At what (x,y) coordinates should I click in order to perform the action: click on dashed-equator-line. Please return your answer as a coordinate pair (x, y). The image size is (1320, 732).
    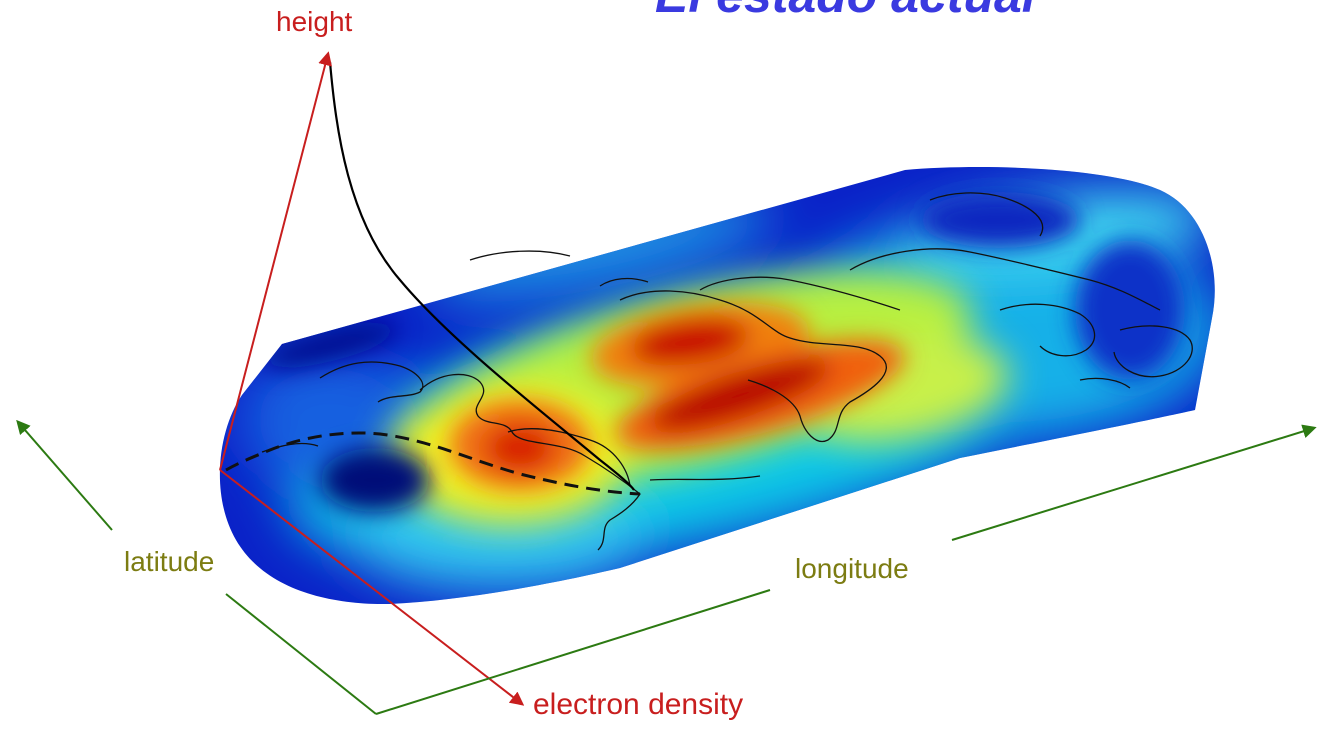
    Looking at the image, I should click on (433, 463).